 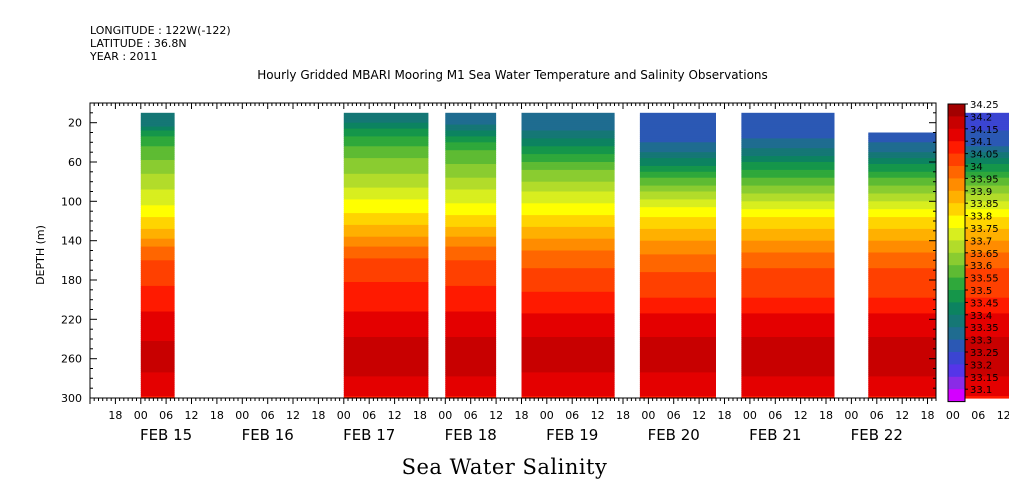 I want to click on x-tick-label: 18, so click(x=623, y=415).